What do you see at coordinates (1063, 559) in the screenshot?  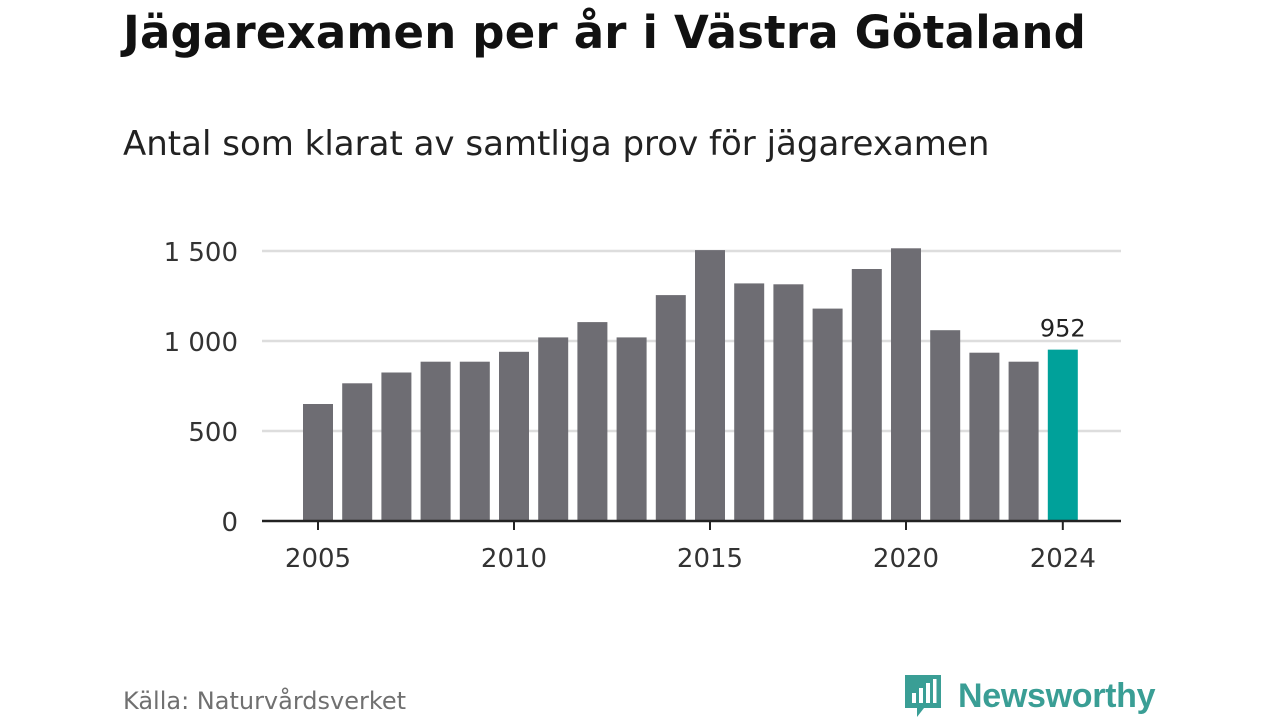 I see `x-tick-label: 2024` at bounding box center [1063, 559].